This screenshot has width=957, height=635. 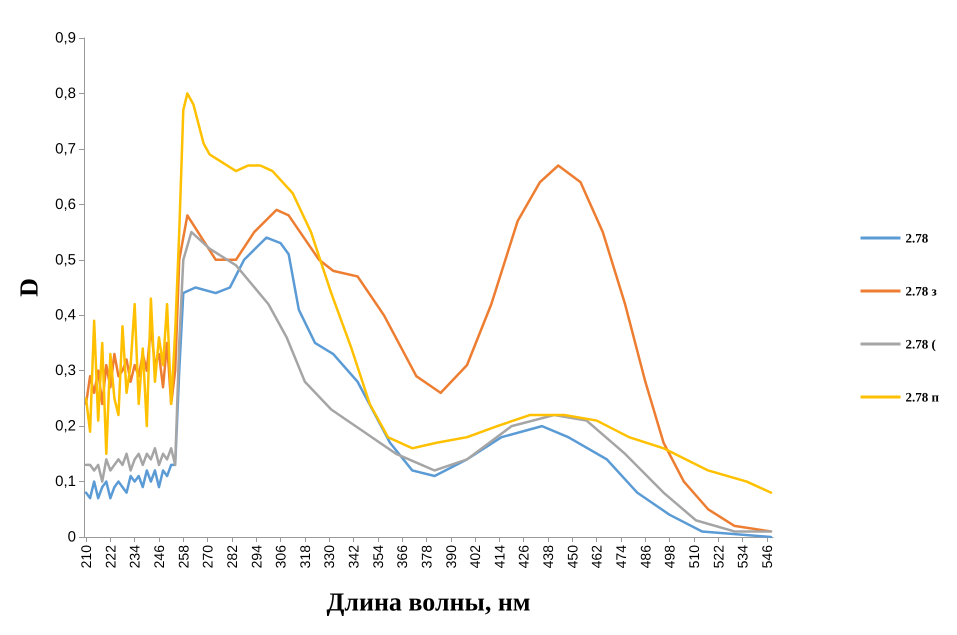 What do you see at coordinates (65, 315) in the screenshot?
I see `y-tick-label: 0,4` at bounding box center [65, 315].